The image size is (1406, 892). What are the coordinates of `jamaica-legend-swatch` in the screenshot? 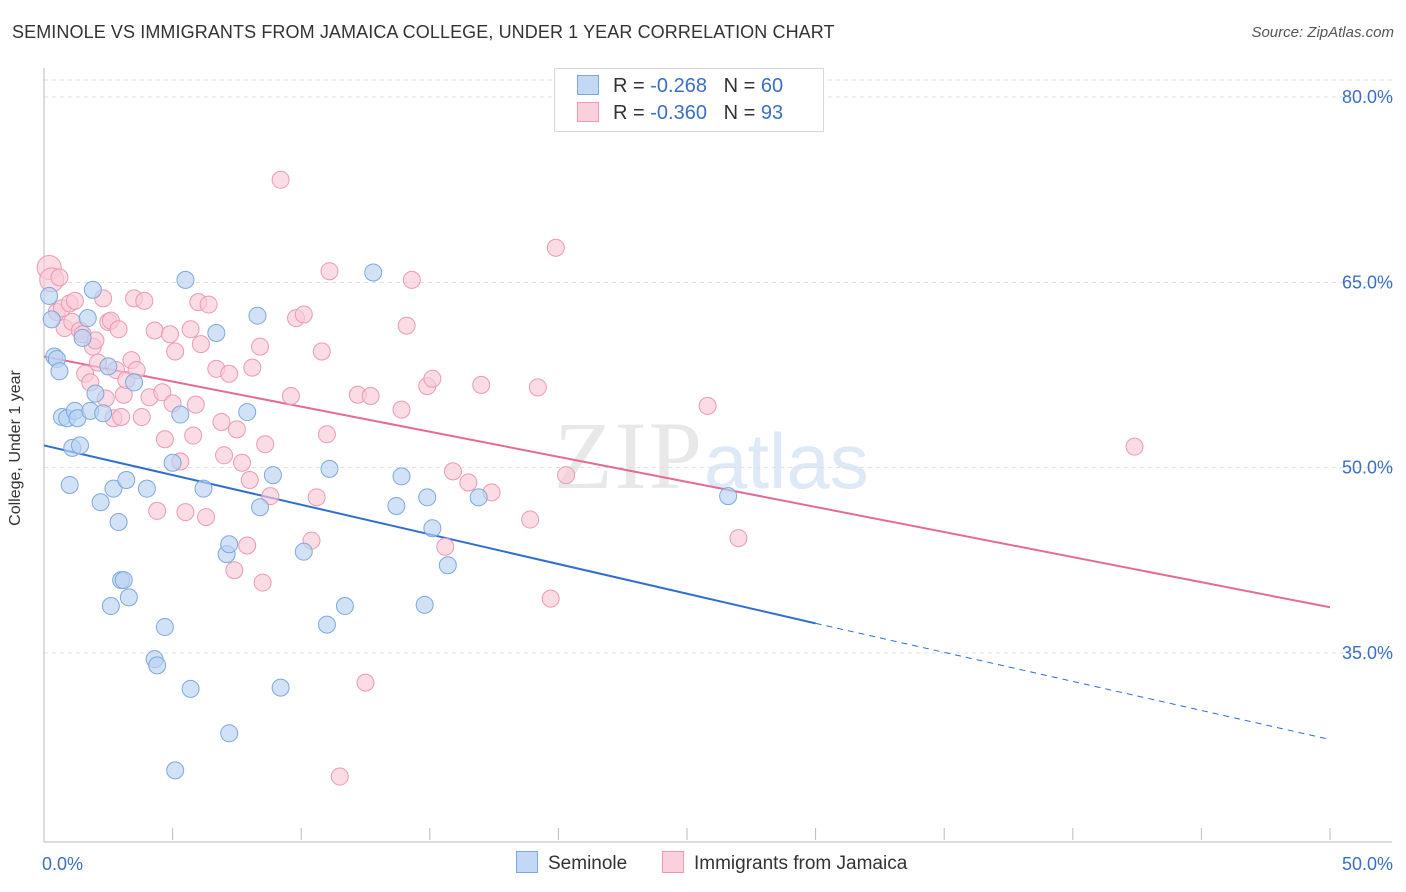 It's located at (673, 862).